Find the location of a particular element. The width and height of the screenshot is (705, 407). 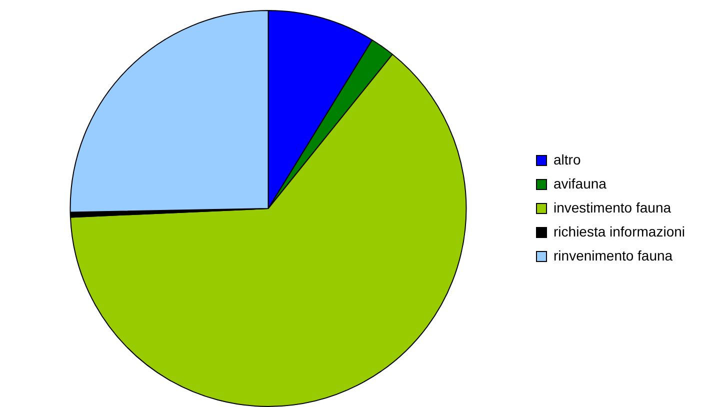

legend-label: rinvenimento fauna is located at coordinates (613, 255).